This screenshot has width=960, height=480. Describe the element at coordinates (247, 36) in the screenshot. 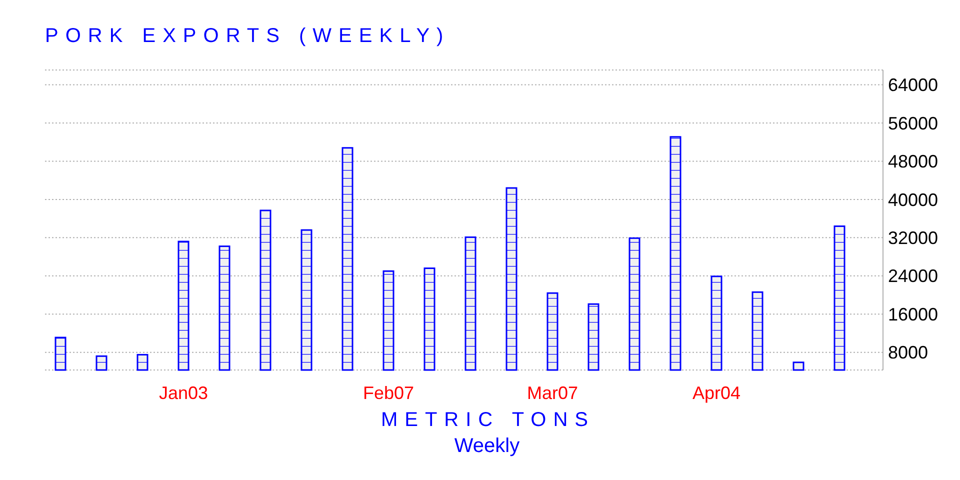

I see `chart-title: PORK EXPORTS (WEEKLY)` at that location.